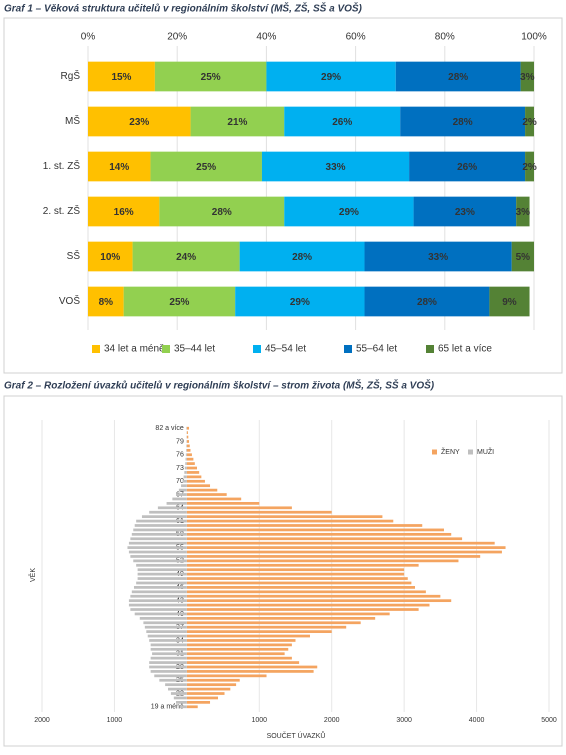 Image resolution: width=566 pixels, height=755 pixels. I want to click on legend-label: MUŽI, so click(485, 451).